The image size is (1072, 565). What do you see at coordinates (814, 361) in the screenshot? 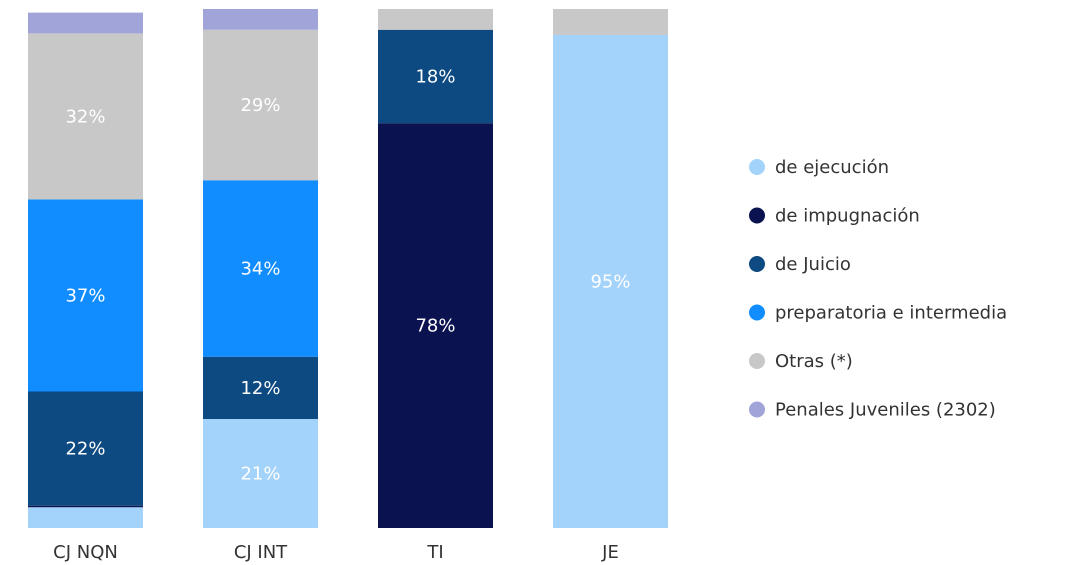
I see `legend-label: Otras (*)` at bounding box center [814, 361].